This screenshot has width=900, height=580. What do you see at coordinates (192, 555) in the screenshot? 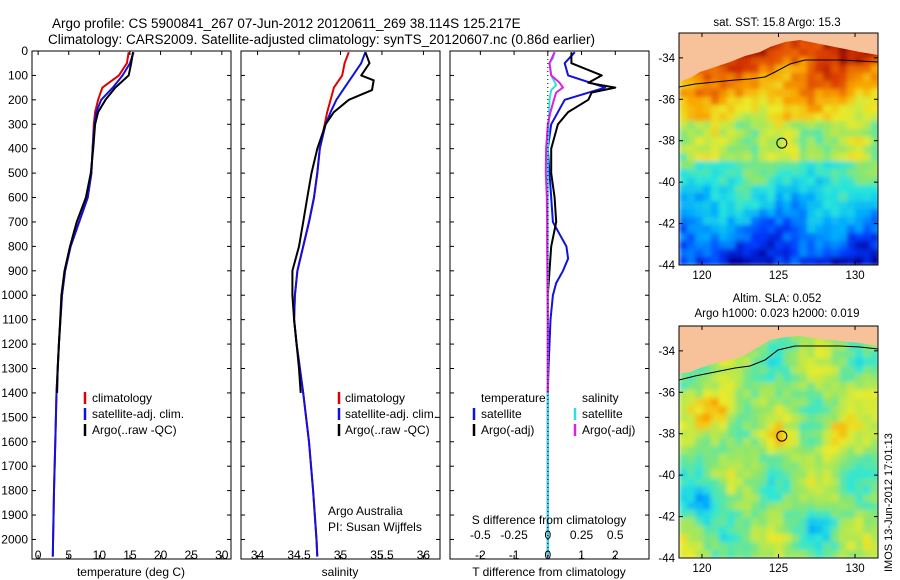
I see `x-tick-label: 25` at bounding box center [192, 555].